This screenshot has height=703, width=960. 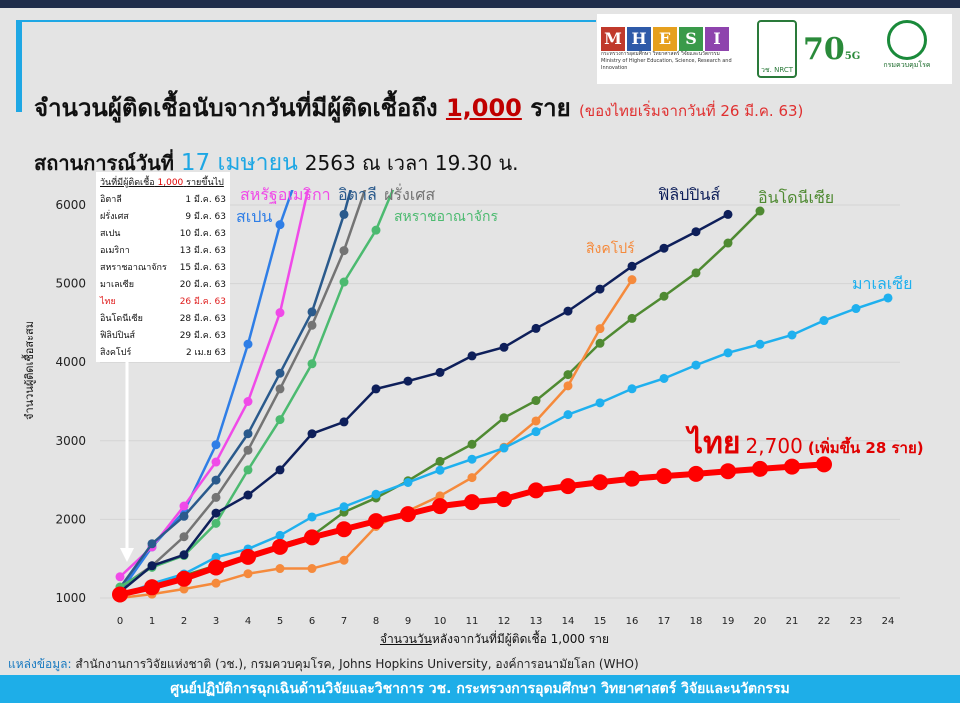 I want to click on table-header-suffix: รายขึ้นไป, so click(x=205, y=183).